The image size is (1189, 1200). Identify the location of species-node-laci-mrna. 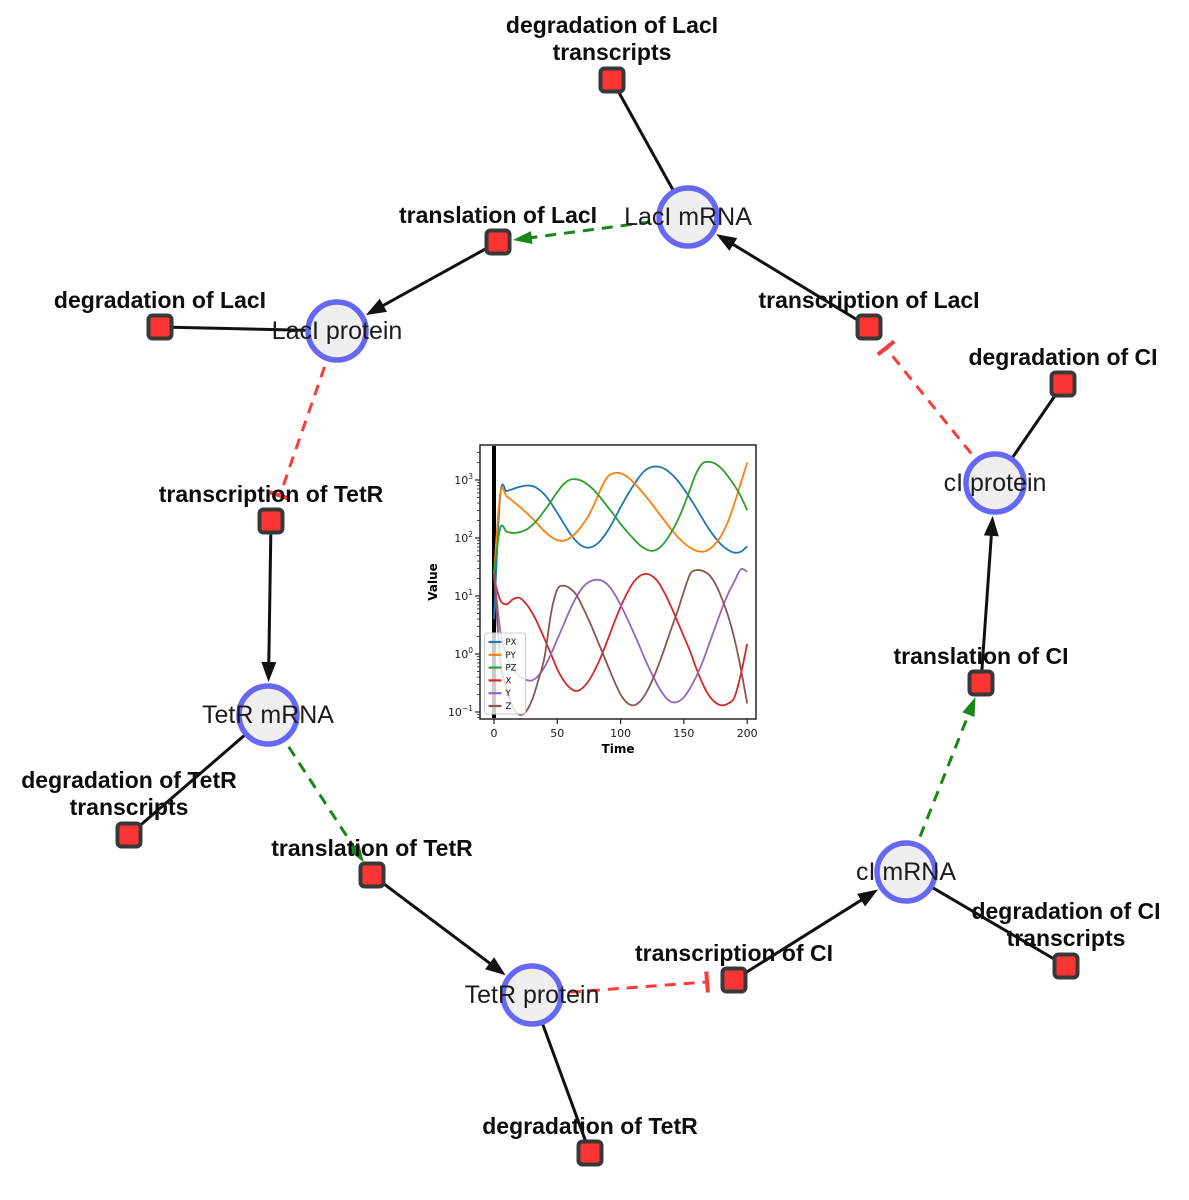
(688, 217).